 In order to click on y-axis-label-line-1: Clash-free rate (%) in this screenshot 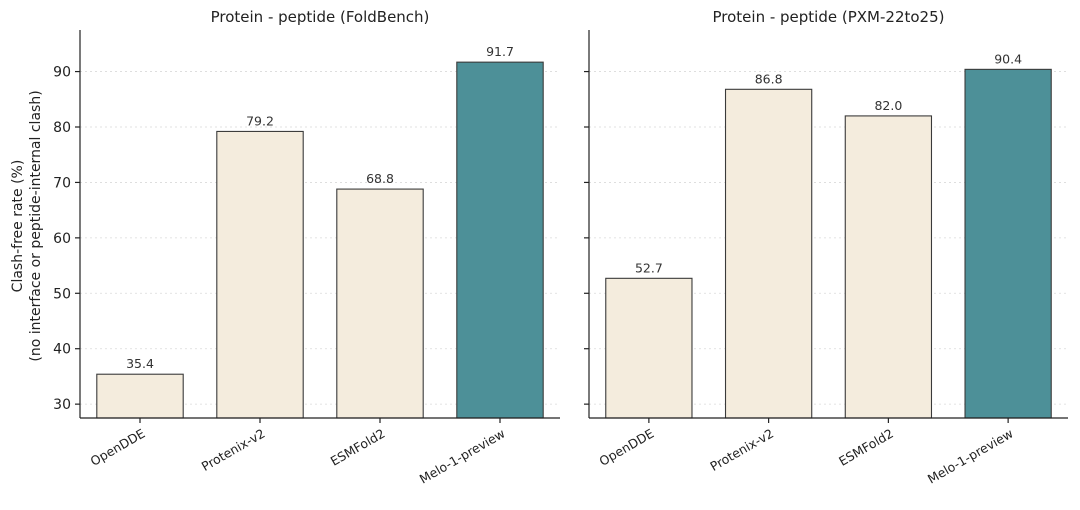, I will do `click(18, 226)`.